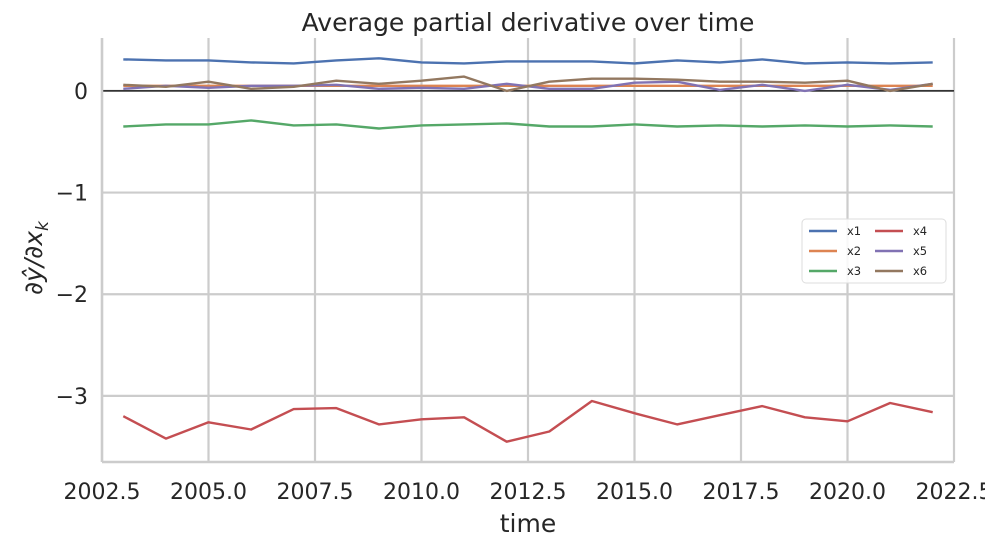 The image size is (985, 548). I want to click on legend-label-x2: x2, so click(854, 251).